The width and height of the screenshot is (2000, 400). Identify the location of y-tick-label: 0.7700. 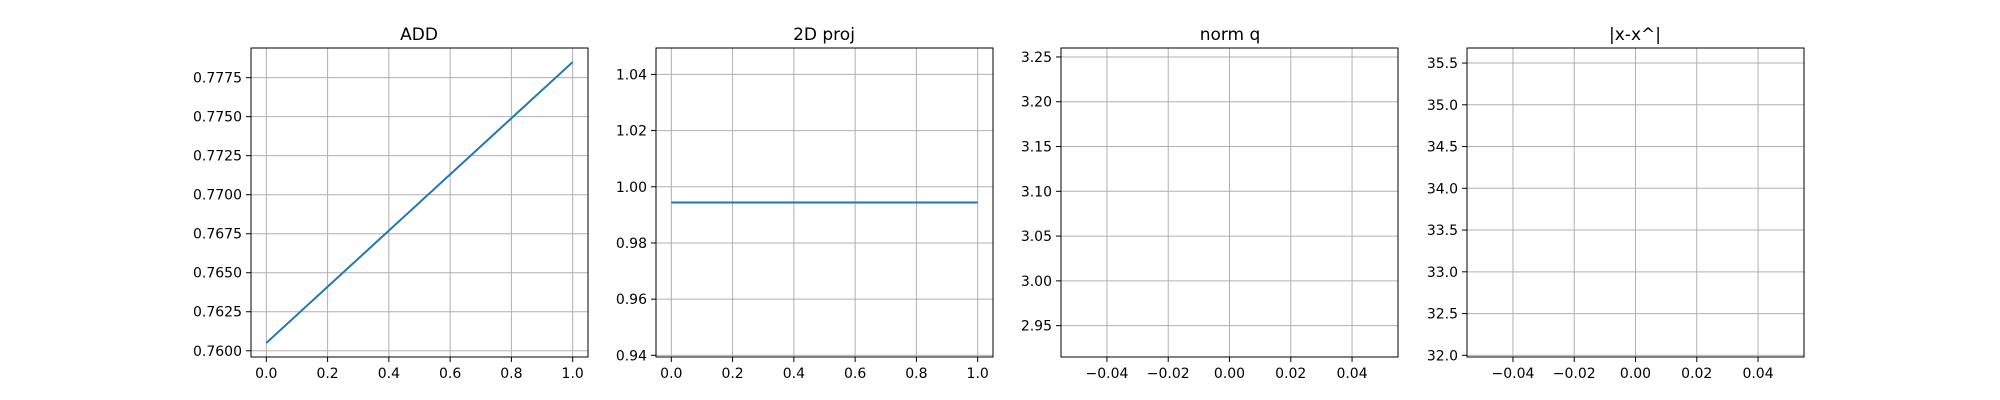
(217, 196).